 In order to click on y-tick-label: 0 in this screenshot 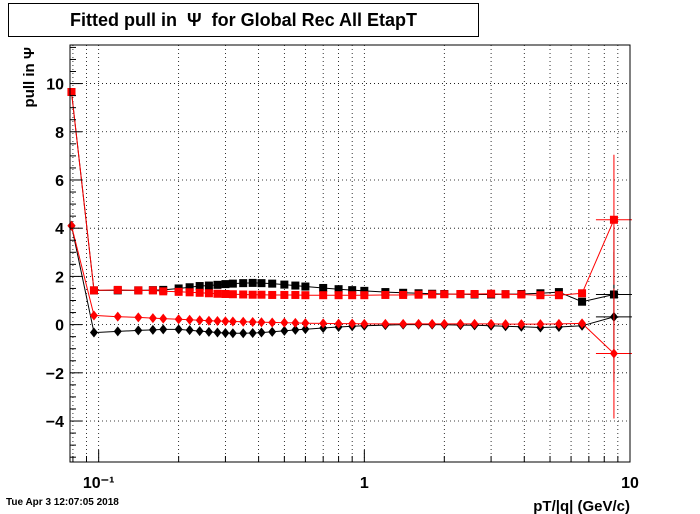, I will do `click(59, 326)`.